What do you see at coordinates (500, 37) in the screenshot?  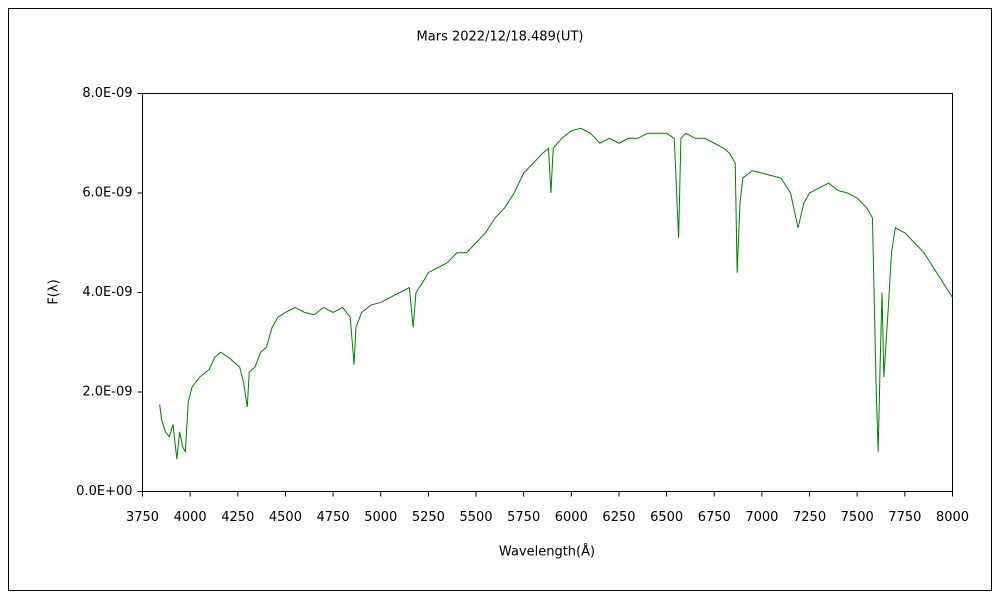 I see `chart-title: Mars 2022/12/18.489(UT)` at bounding box center [500, 37].